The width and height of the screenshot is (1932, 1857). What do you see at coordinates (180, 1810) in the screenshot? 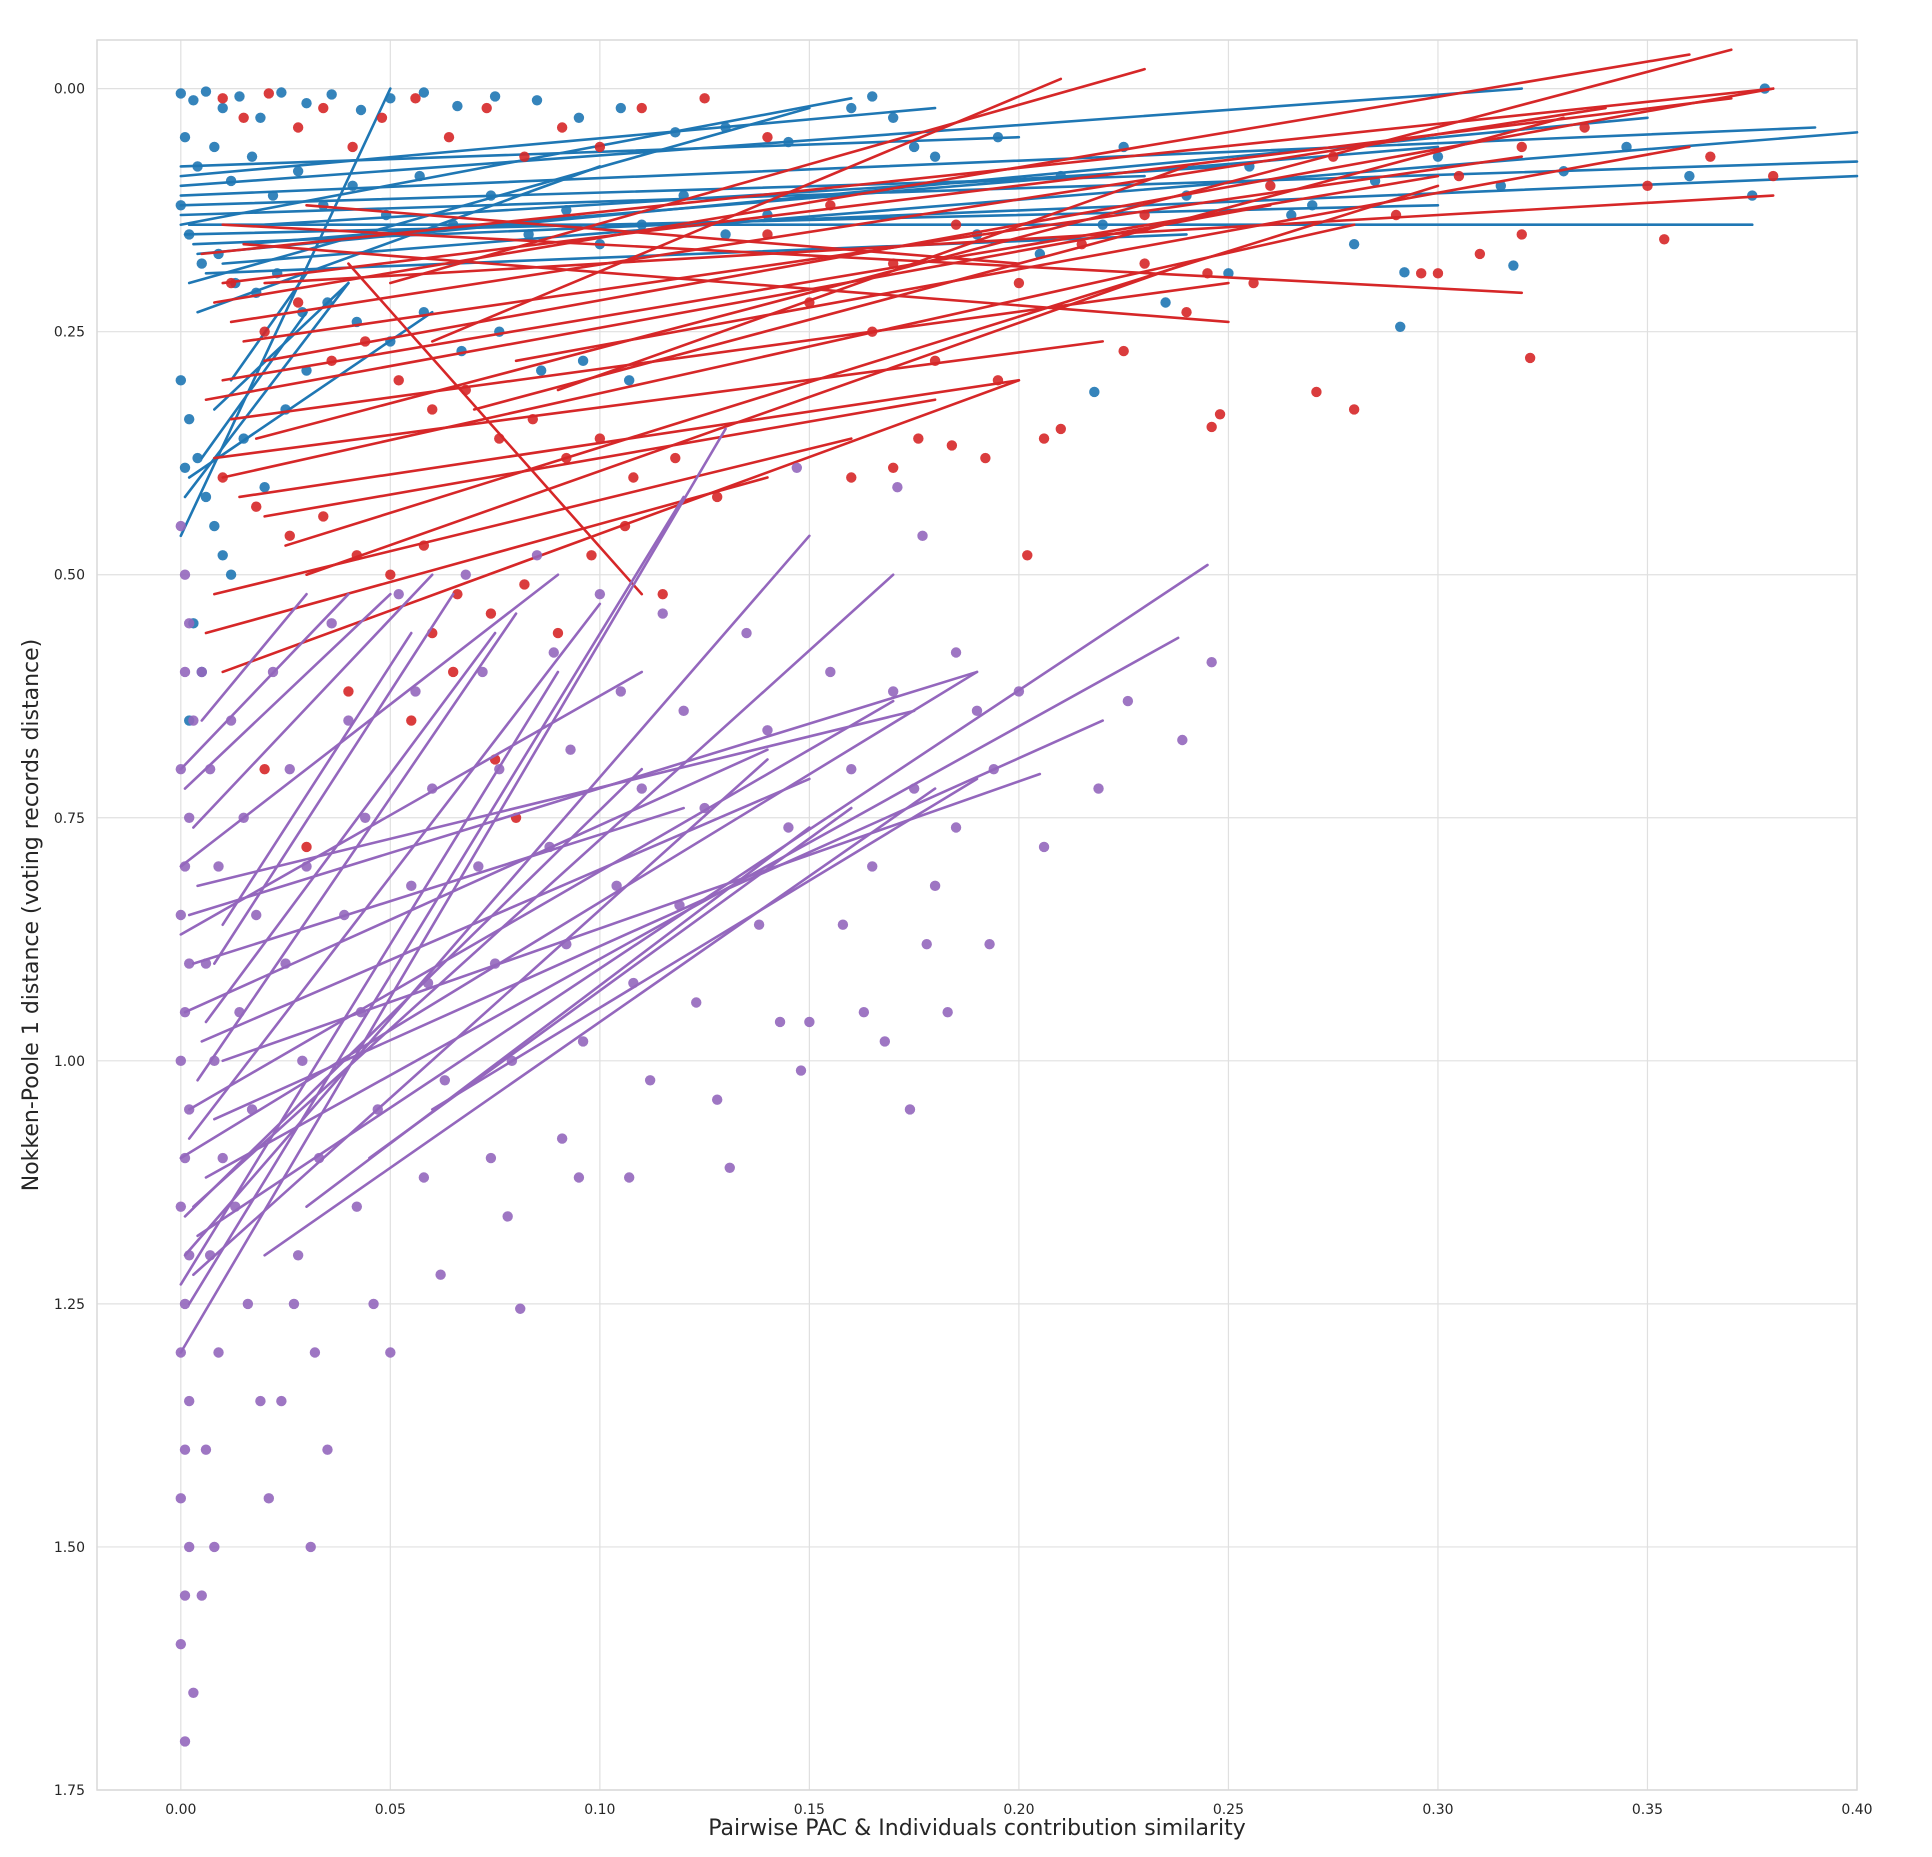
I see `x-tick-label: 0.00` at bounding box center [180, 1810].